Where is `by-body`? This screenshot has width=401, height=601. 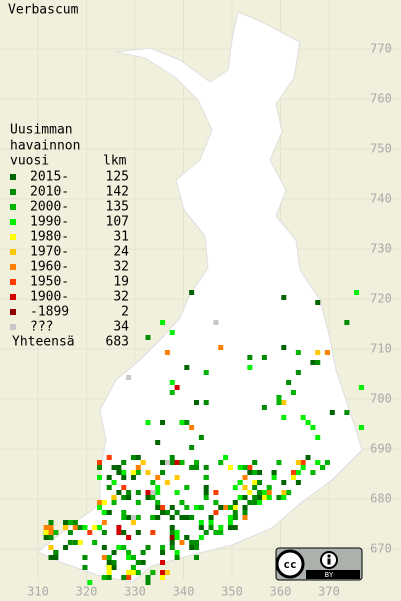 by-body is located at coordinates (329, 561).